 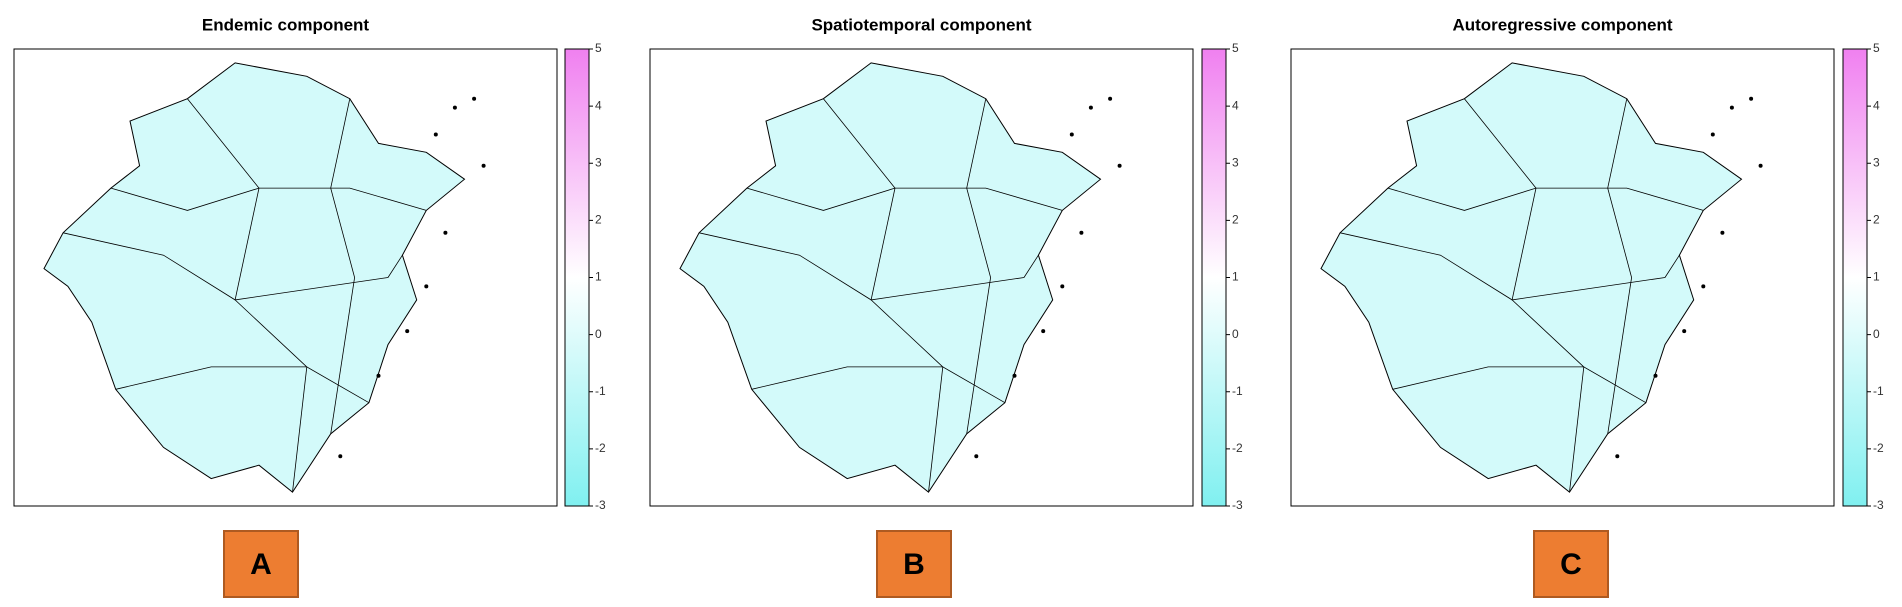 I want to click on panel-title: Endemic component, so click(x=286, y=24).